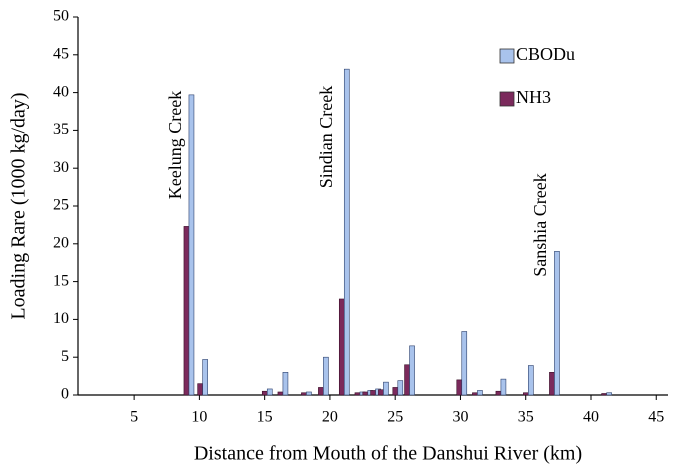  I want to click on y-tick-label: 5, so click(65, 356).